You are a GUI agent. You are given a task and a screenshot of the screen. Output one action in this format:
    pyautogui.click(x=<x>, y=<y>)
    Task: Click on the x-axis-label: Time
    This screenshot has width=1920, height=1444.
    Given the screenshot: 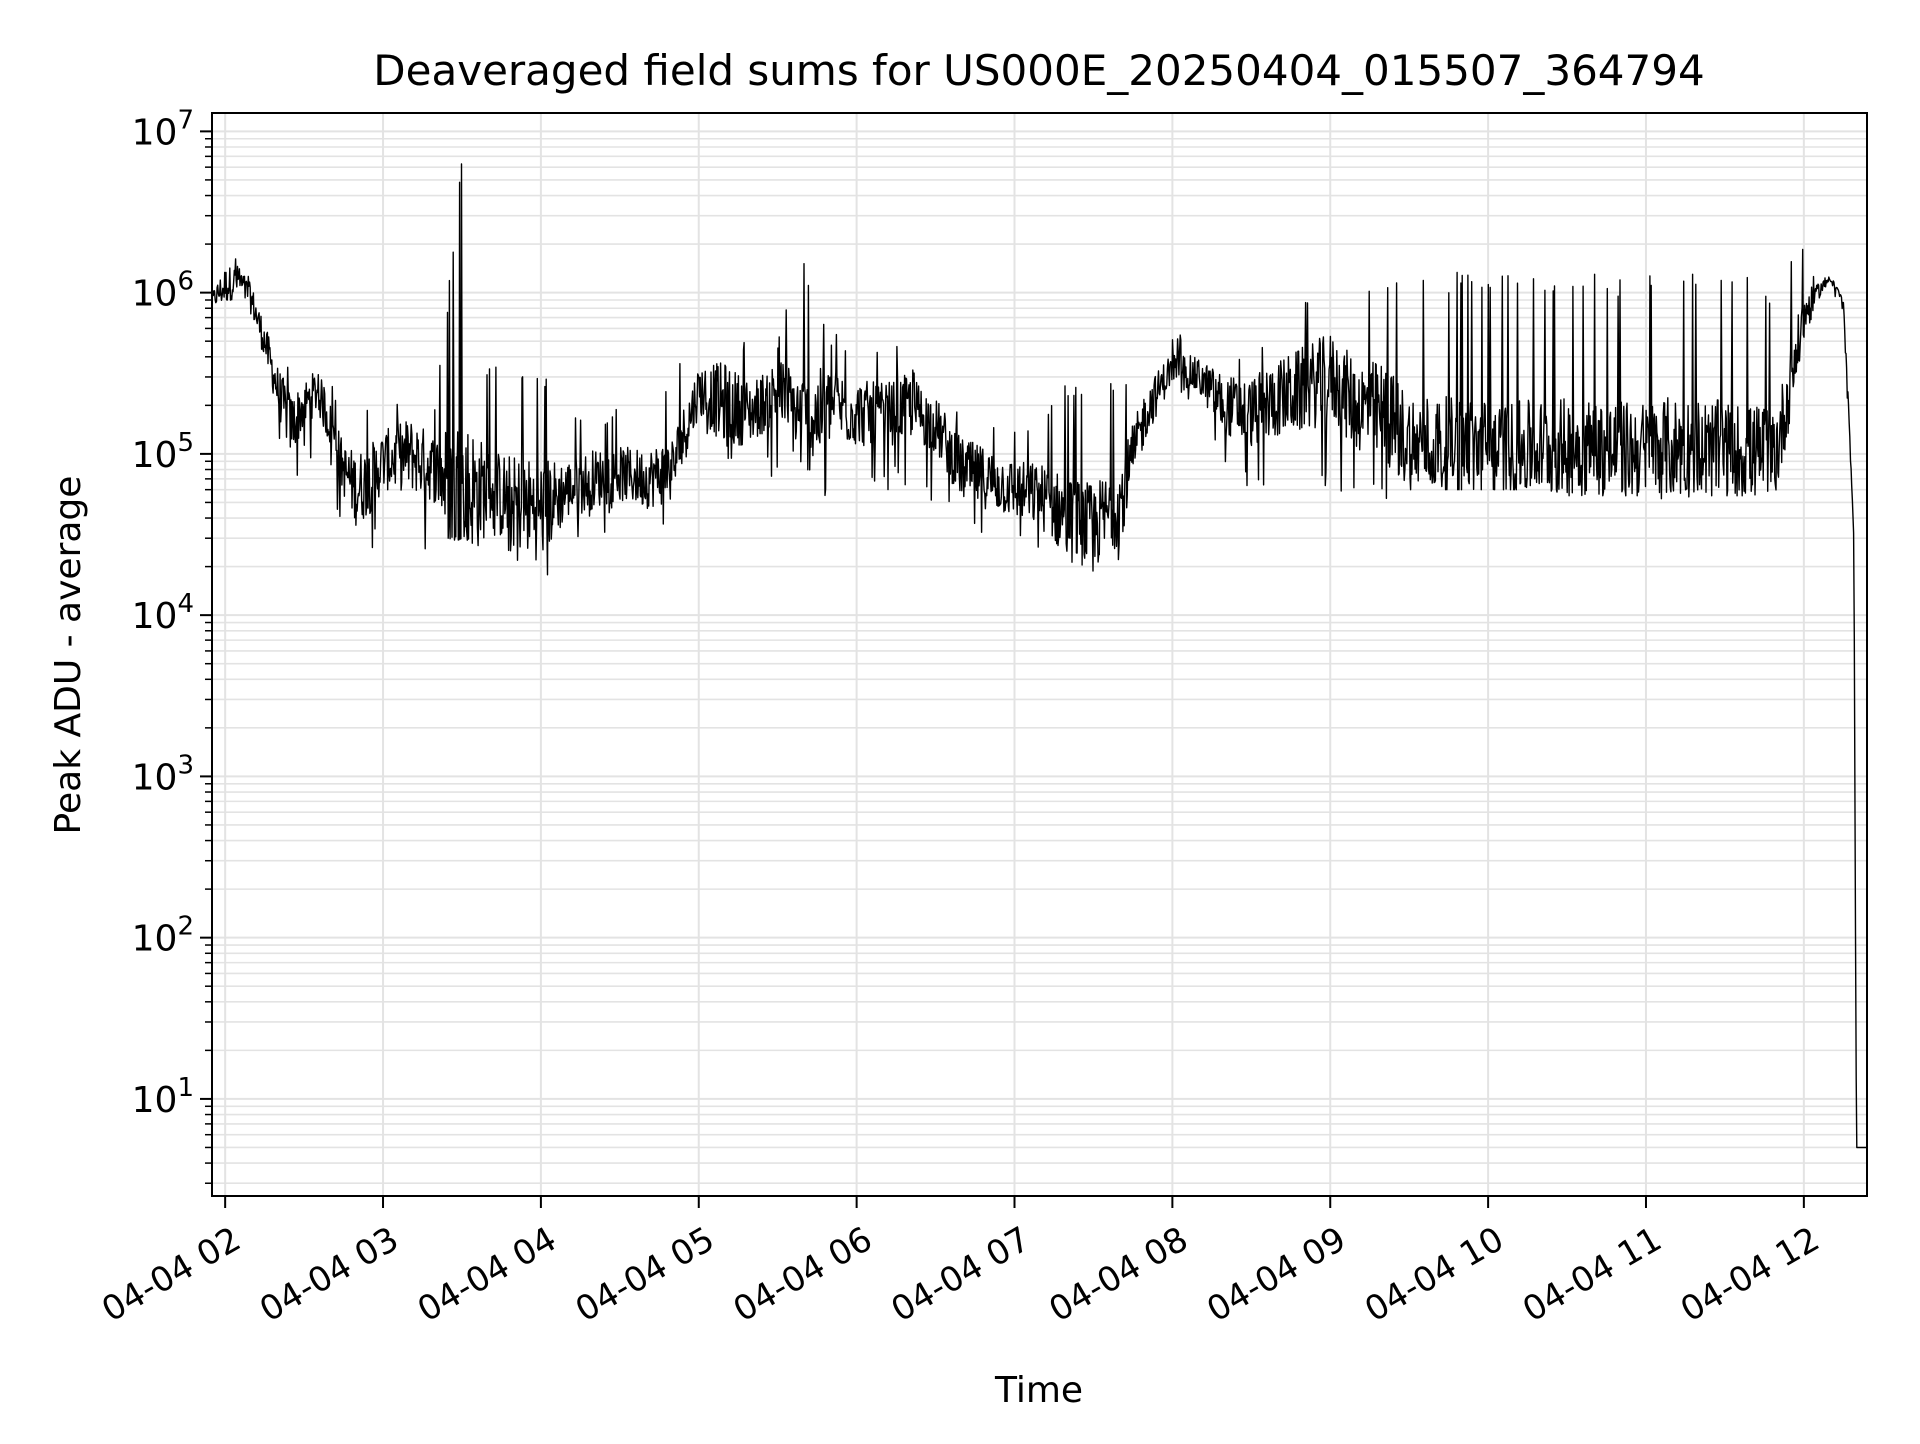 What is the action you would take?
    pyautogui.click(x=1038, y=1390)
    